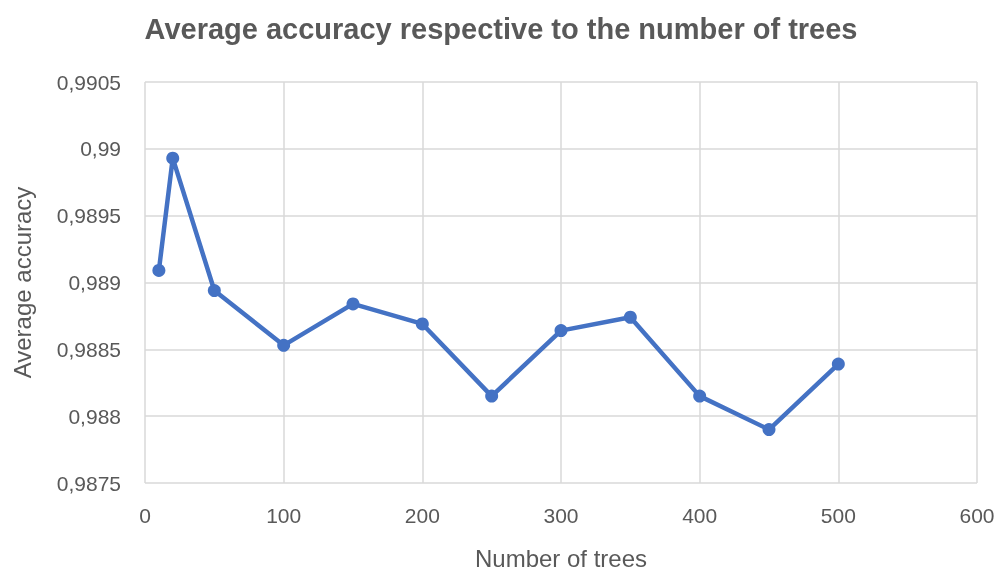 The height and width of the screenshot is (575, 1002). What do you see at coordinates (94, 416) in the screenshot?
I see `y-tick-label: 0,988` at bounding box center [94, 416].